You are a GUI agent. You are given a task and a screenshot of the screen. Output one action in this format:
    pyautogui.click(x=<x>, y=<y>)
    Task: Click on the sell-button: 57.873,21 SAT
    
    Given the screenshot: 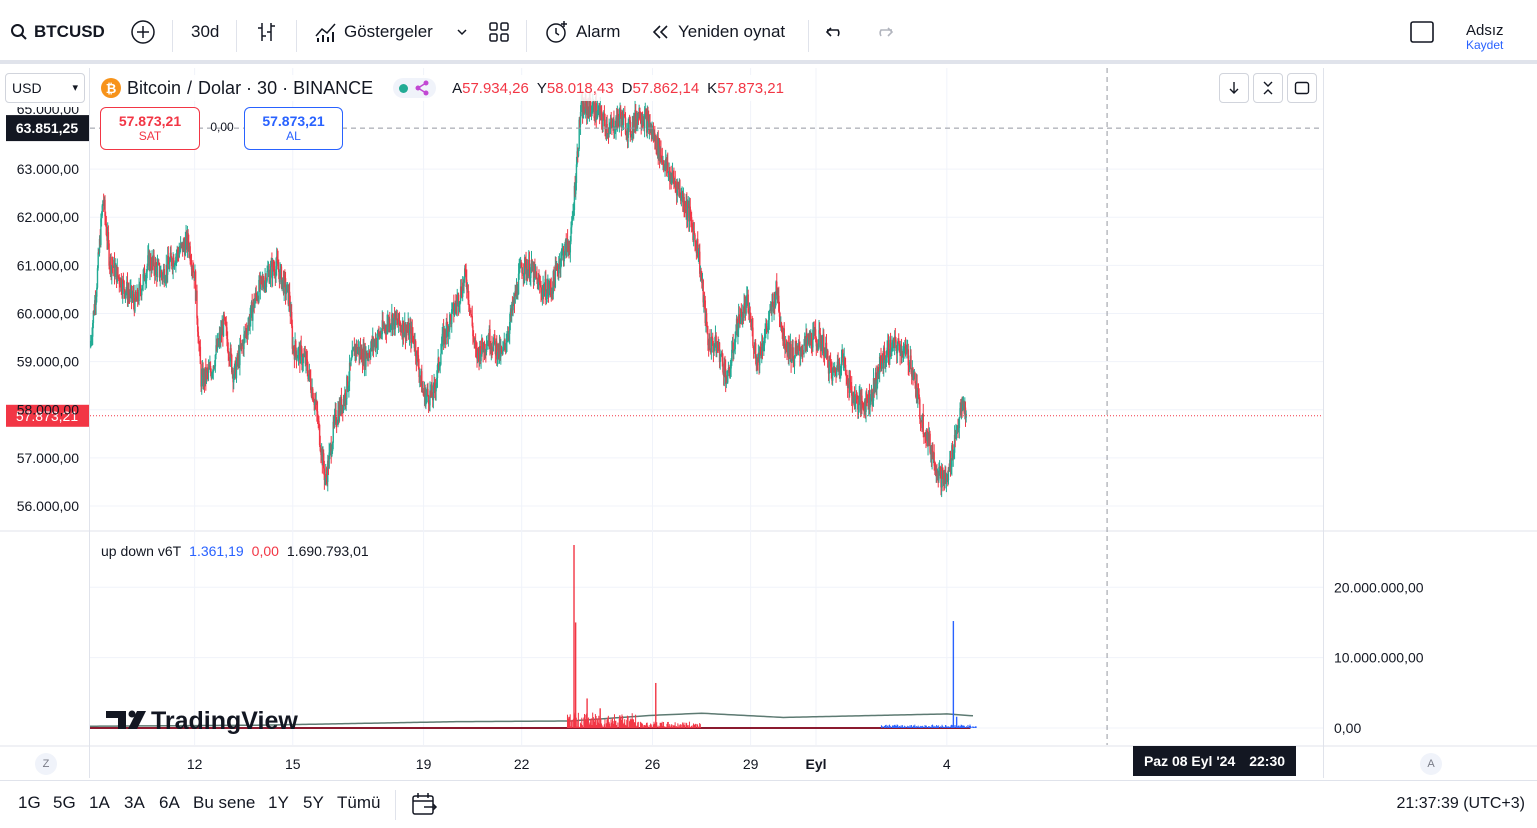 What is the action you would take?
    pyautogui.click(x=150, y=128)
    